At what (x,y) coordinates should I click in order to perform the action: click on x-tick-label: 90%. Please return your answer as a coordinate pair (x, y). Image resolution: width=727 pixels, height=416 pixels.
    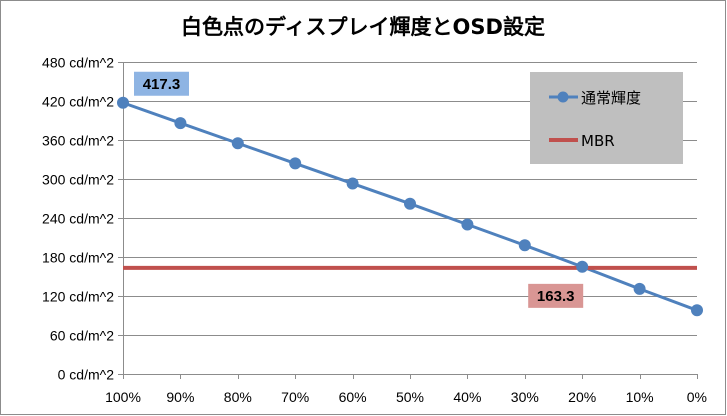
    Looking at the image, I should click on (180, 397).